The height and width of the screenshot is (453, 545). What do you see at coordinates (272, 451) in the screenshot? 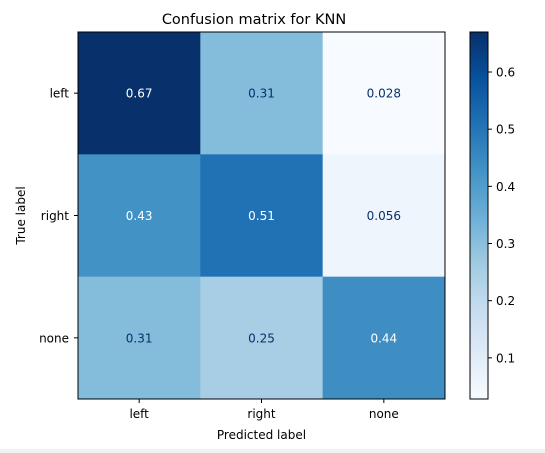
I see `bottom-band` at bounding box center [272, 451].